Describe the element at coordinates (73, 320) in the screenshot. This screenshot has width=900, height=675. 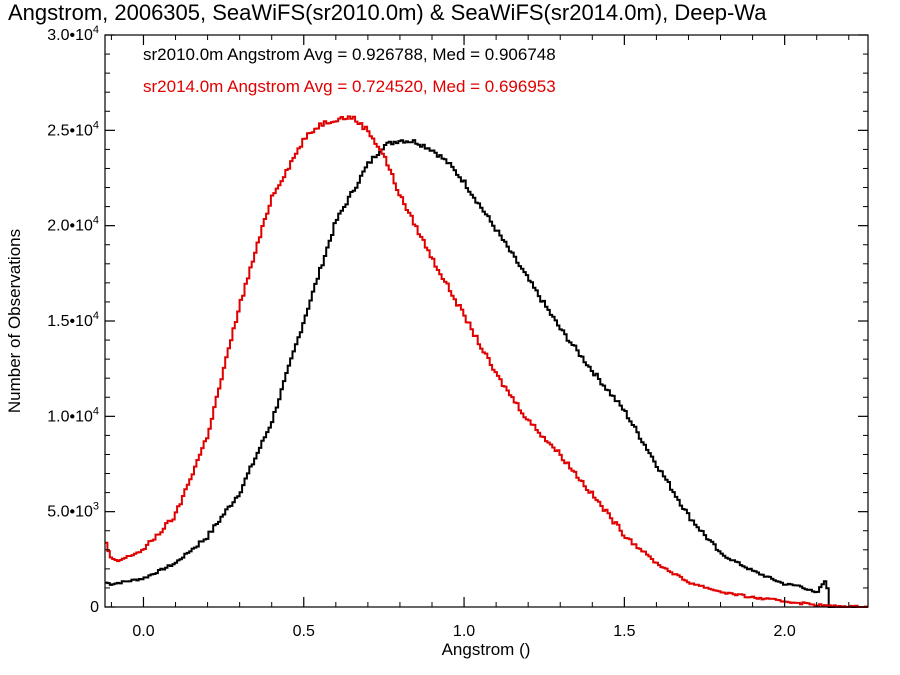
I see `y-tick-label: 1.5•104` at that location.